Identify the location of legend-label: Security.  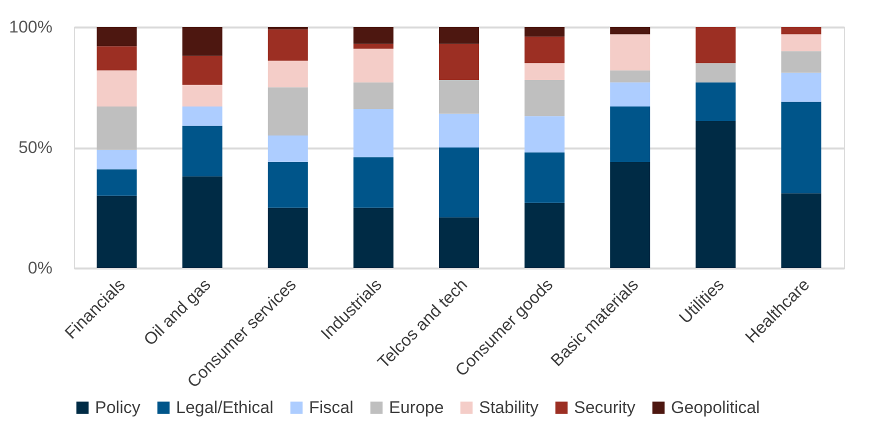
(605, 407).